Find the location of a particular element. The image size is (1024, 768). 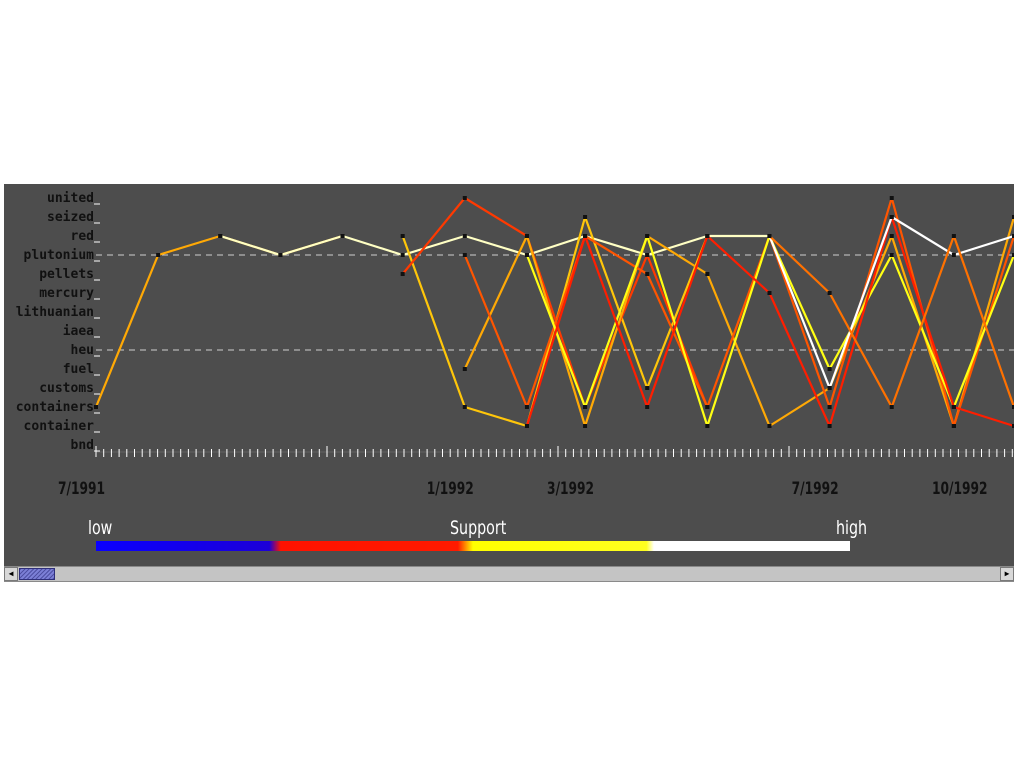

time-label-2: 3/1992 is located at coordinates (570, 489).